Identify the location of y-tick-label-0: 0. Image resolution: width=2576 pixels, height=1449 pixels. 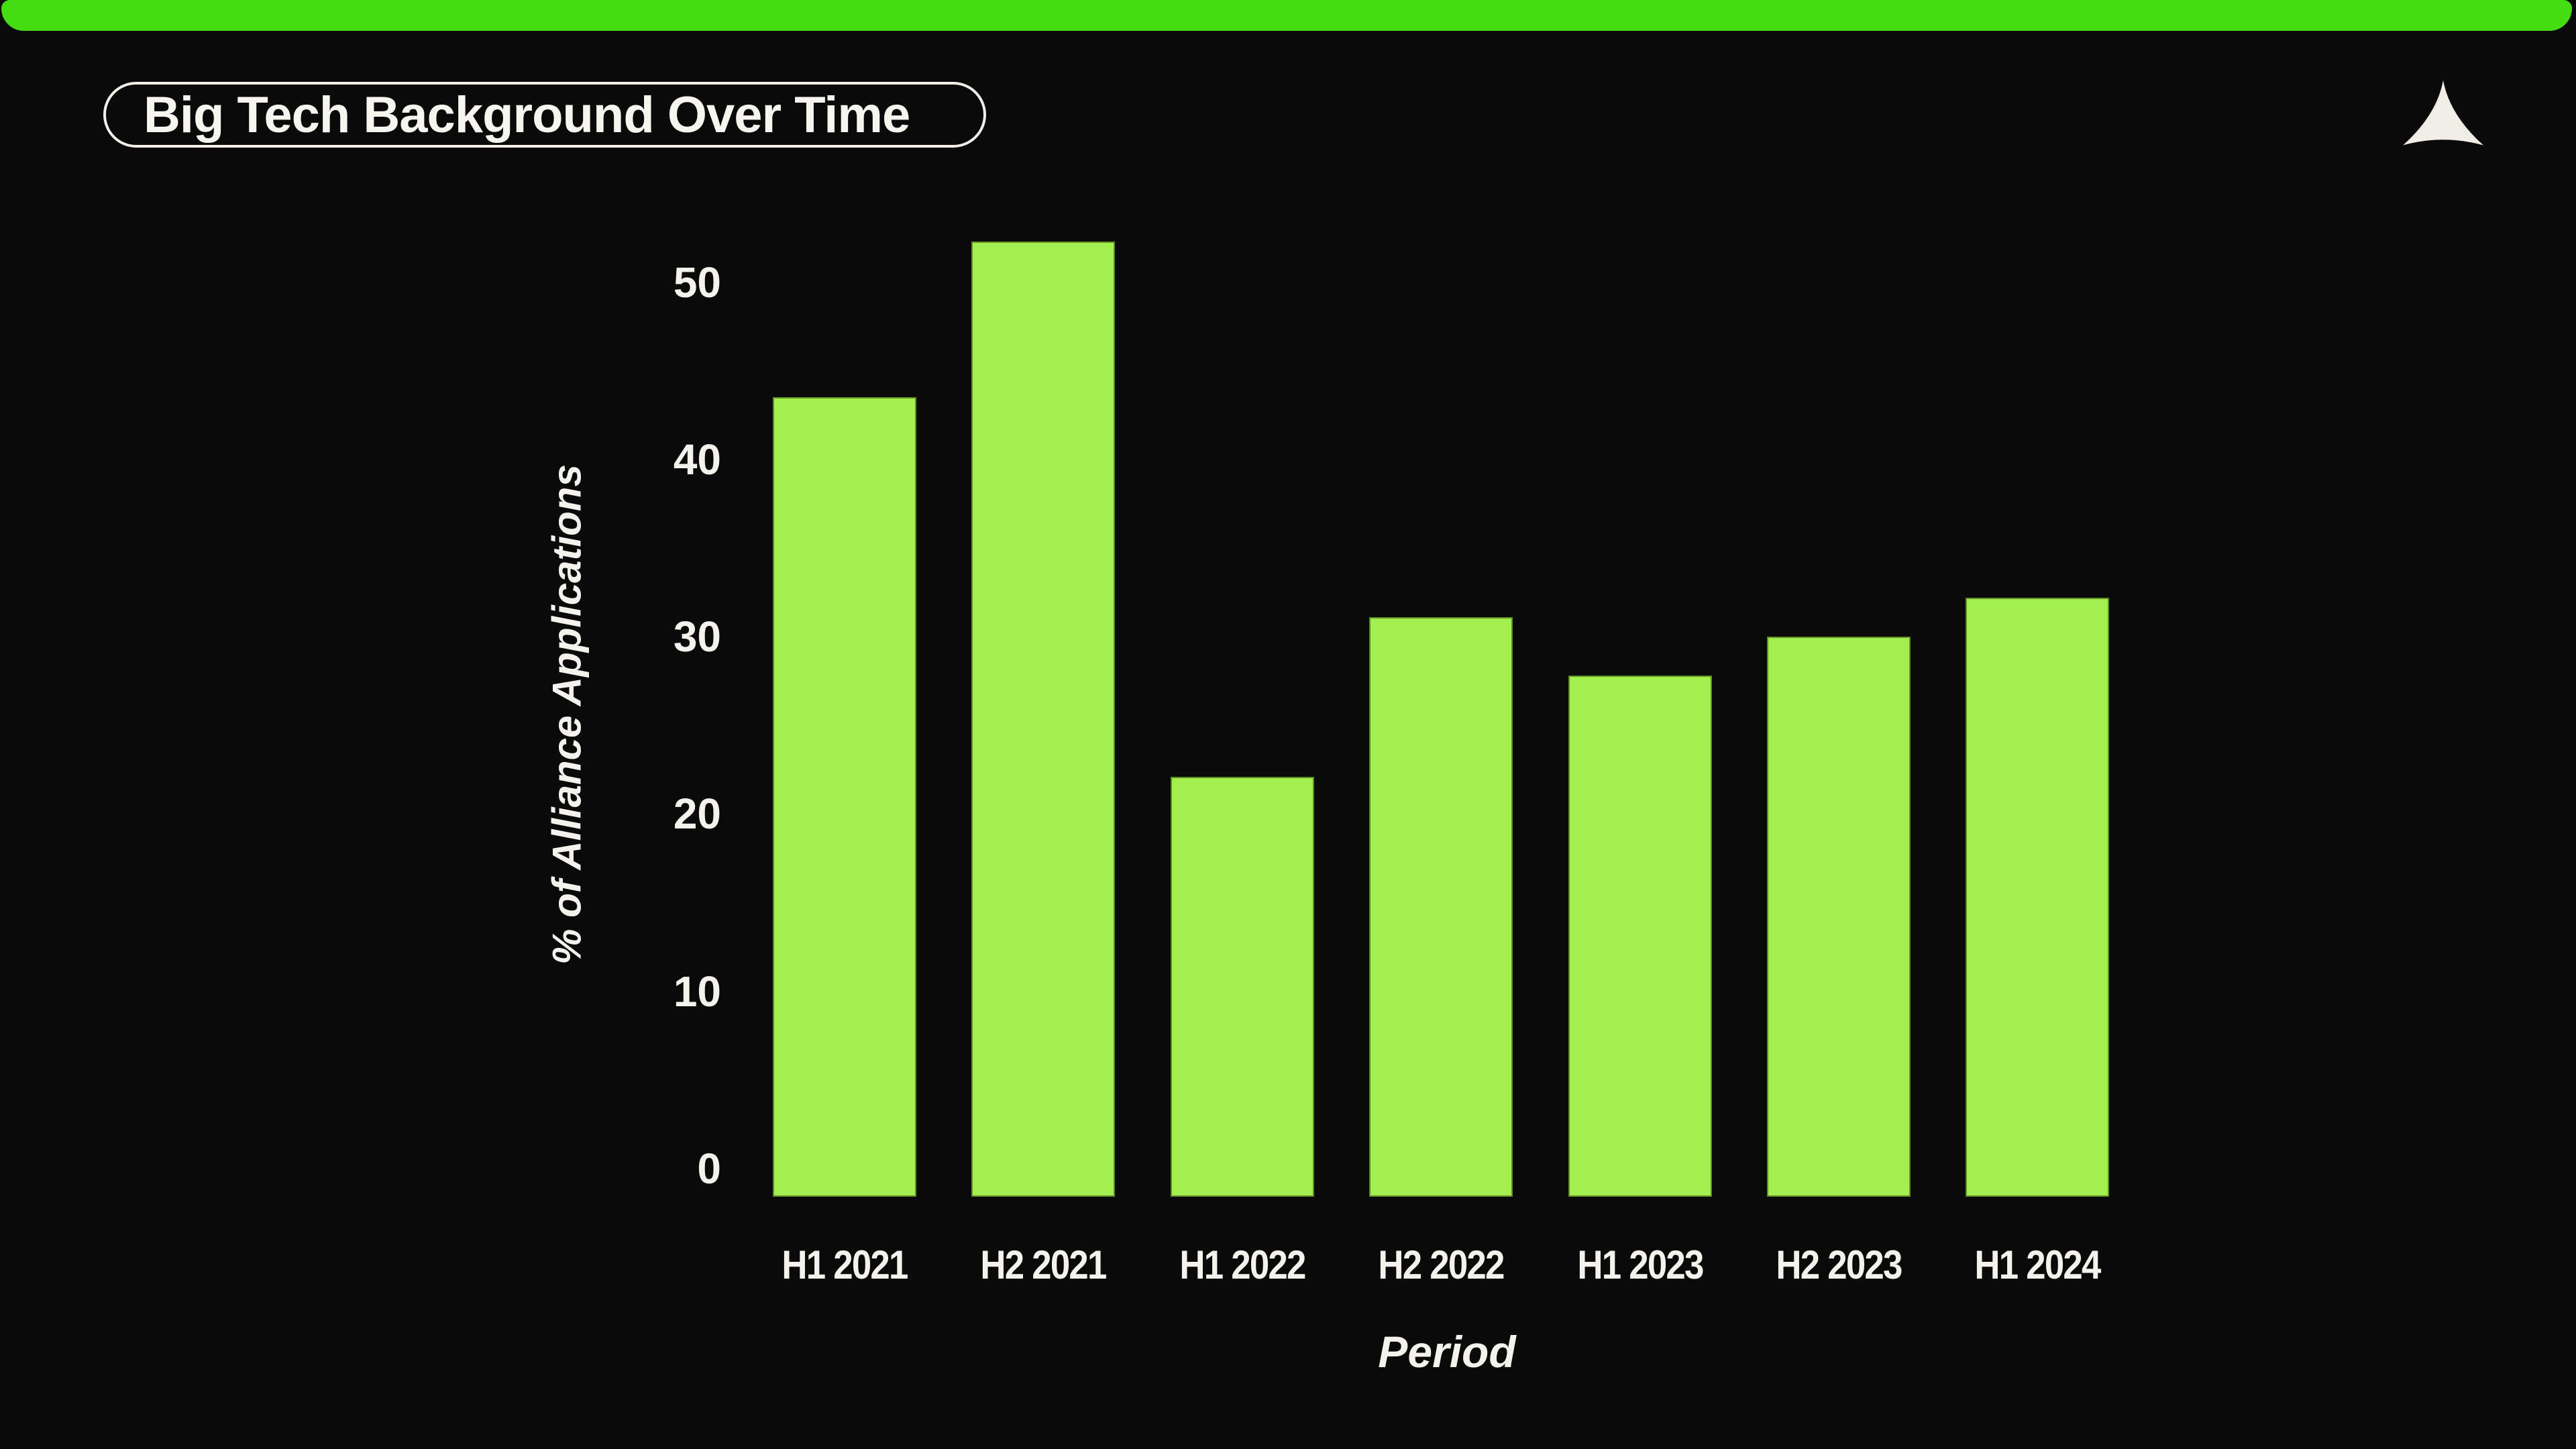
(709, 1168).